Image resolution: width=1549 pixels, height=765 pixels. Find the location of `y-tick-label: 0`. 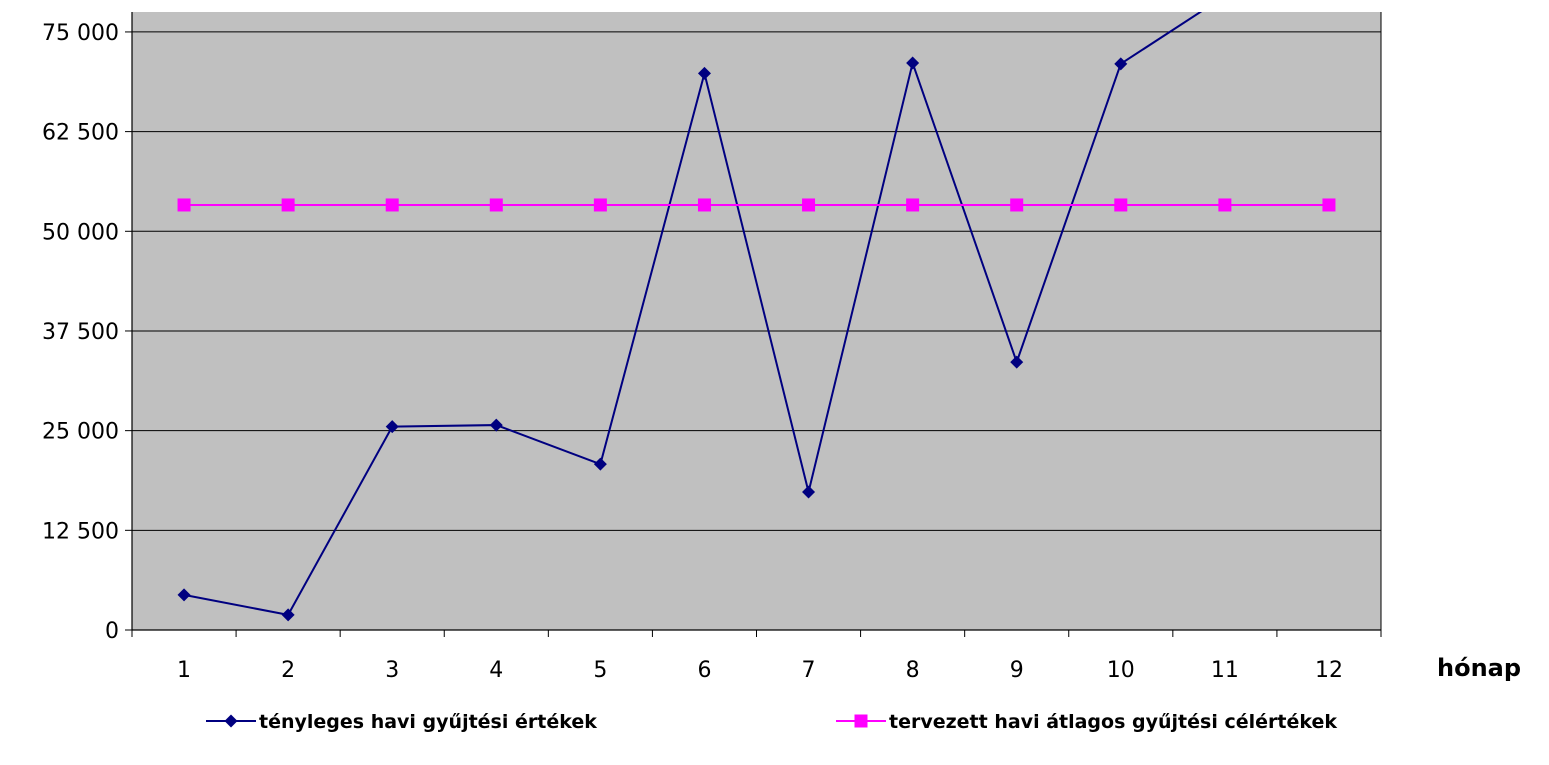

y-tick-label: 0 is located at coordinates (112, 631).